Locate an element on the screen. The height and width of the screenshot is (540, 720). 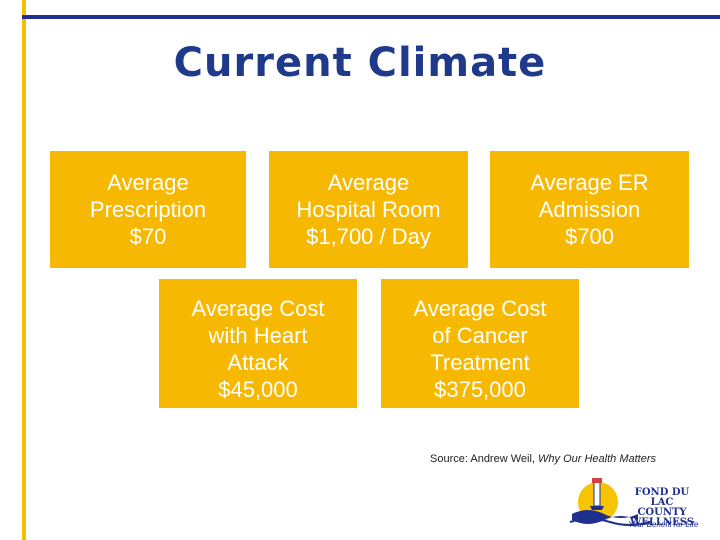
wellness-logo-icon is located at coordinates (610, 502).